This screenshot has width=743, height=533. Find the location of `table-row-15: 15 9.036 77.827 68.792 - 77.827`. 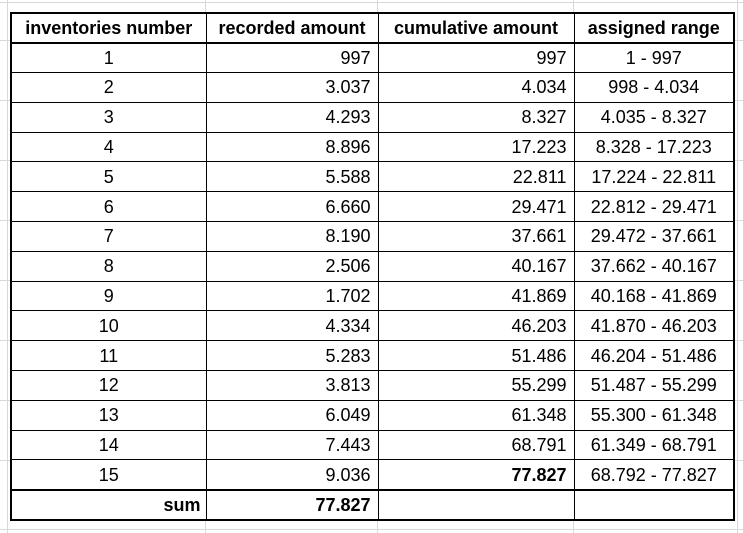

table-row-15: 15 9.036 77.827 68.792 - 77.827 is located at coordinates (372, 475).